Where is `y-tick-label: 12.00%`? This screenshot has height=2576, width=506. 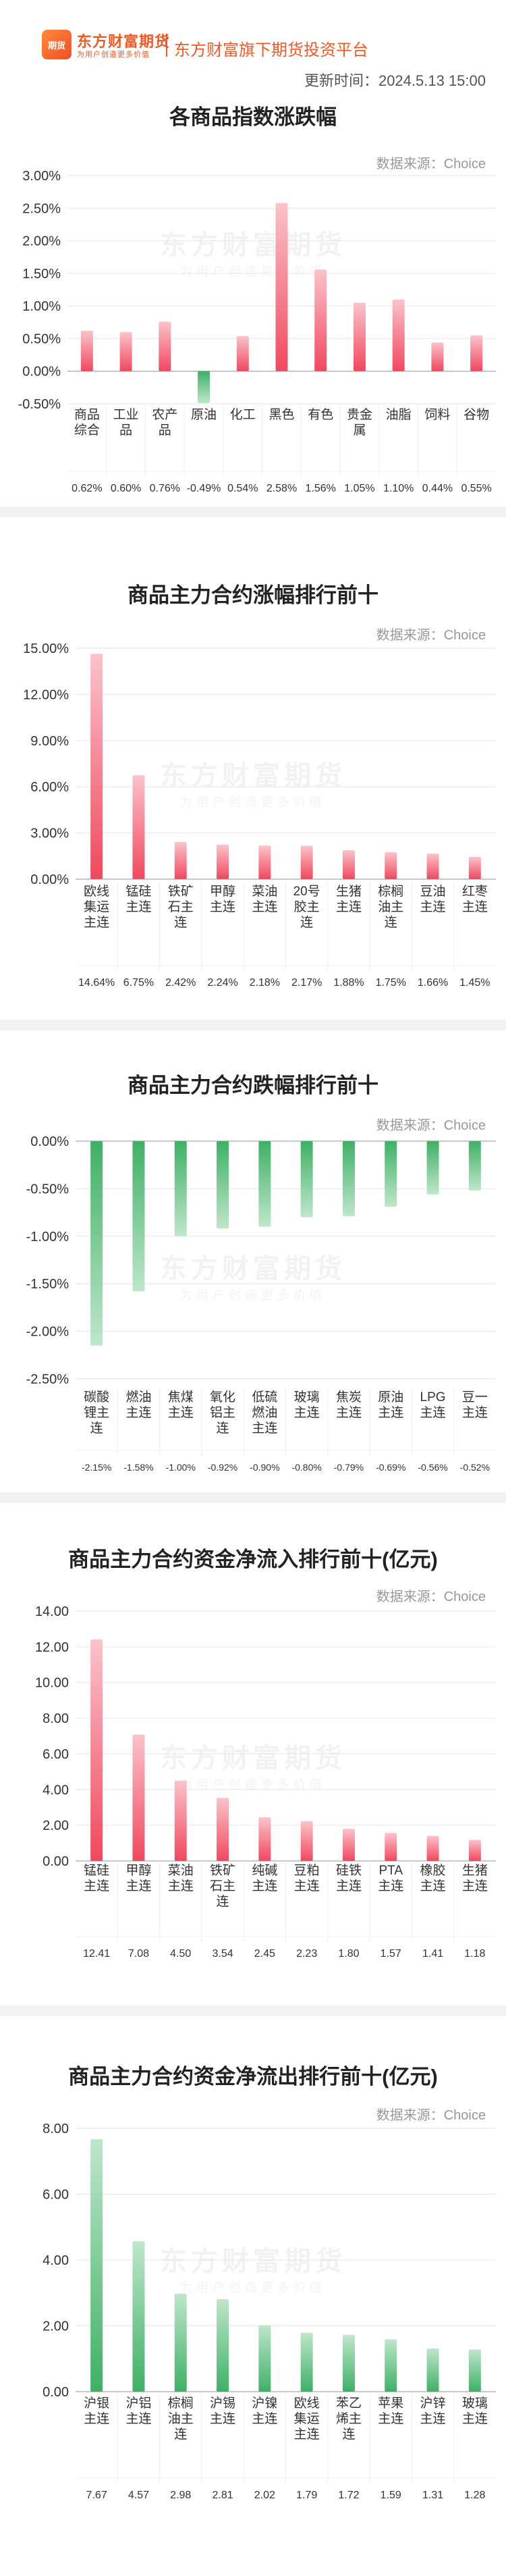
y-tick-label: 12.00% is located at coordinates (46, 694).